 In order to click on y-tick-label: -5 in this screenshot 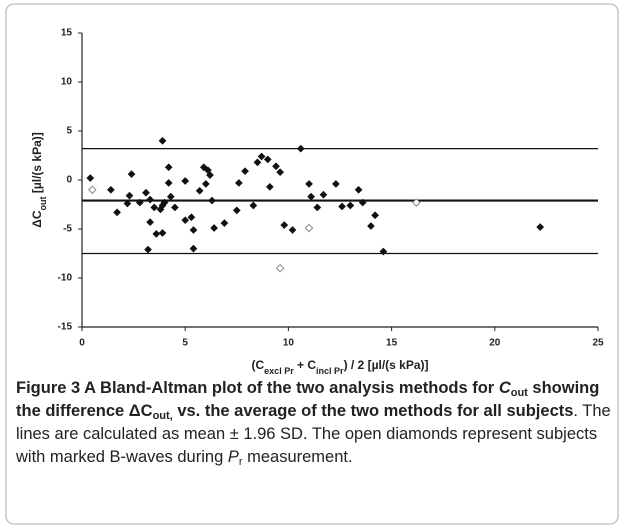, I will do `click(67, 229)`.